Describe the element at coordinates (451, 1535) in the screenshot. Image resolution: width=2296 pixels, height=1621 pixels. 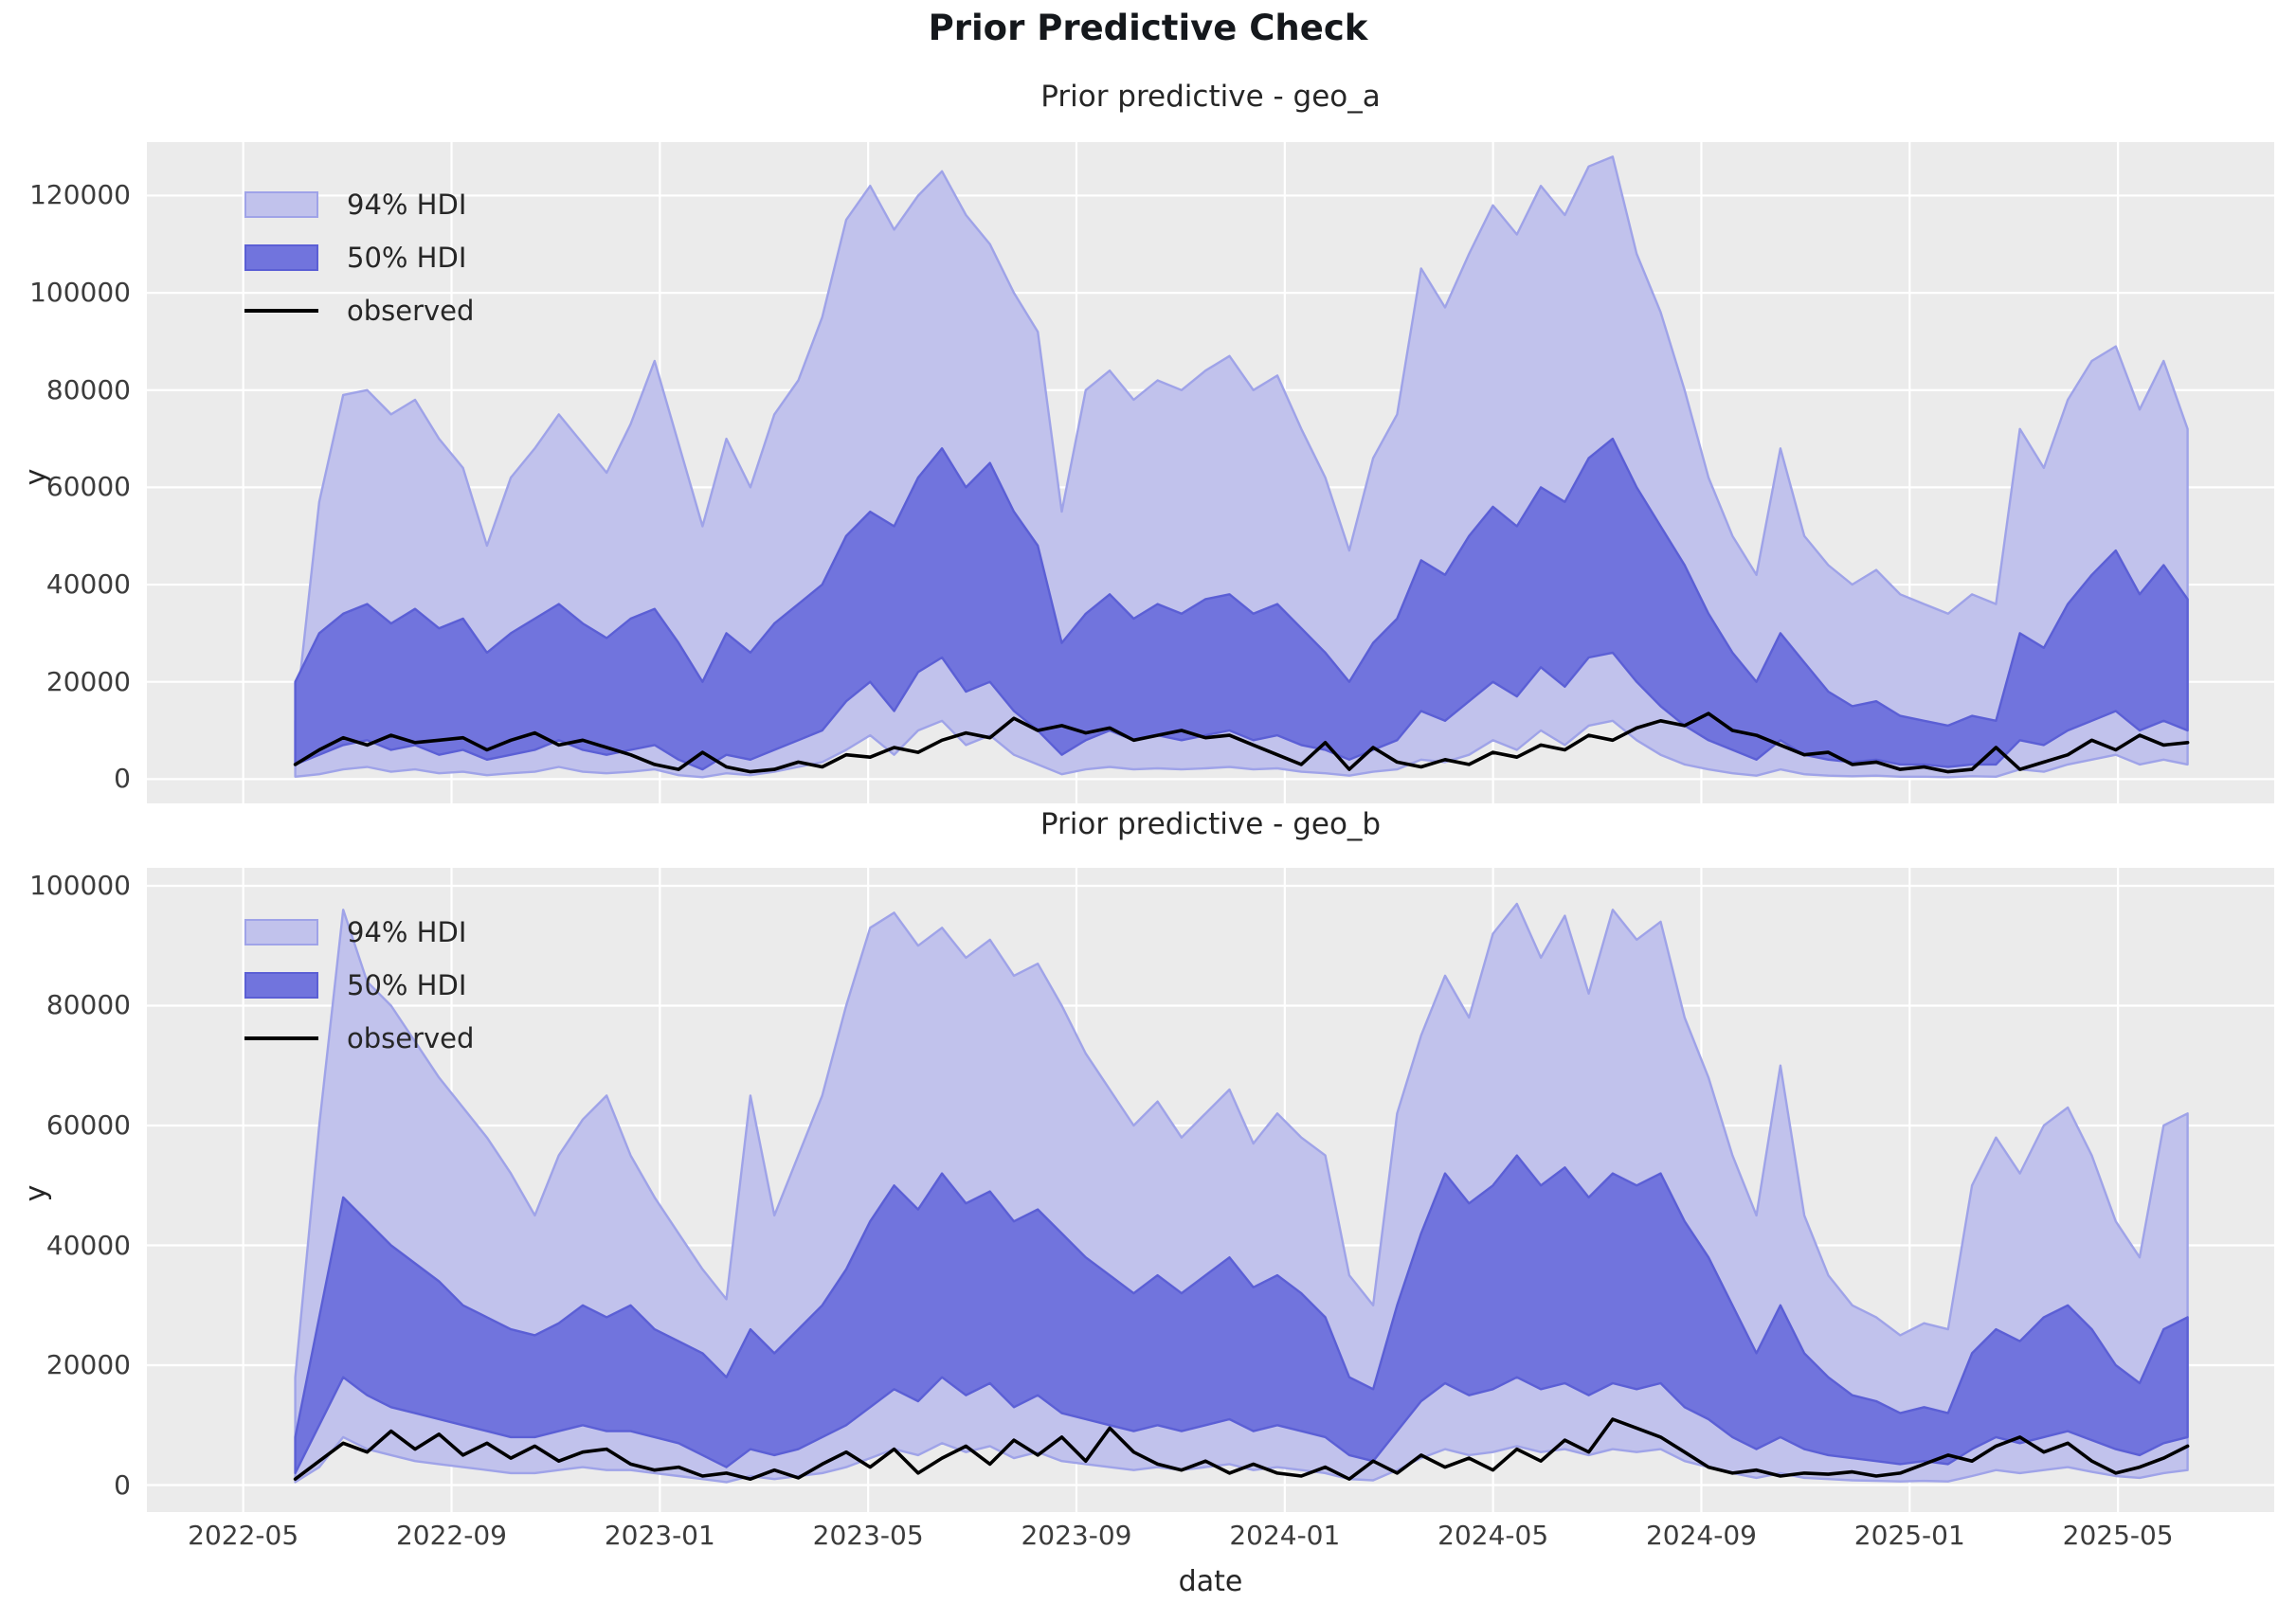
I see `x-tick-label: 2022-09` at that location.